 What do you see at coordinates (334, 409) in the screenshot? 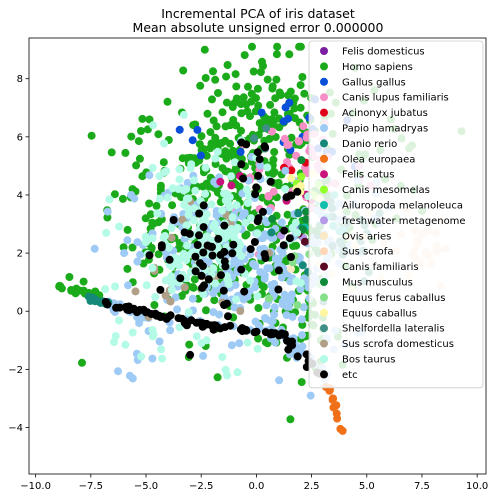
I see `series-olea-europaea` at bounding box center [334, 409].